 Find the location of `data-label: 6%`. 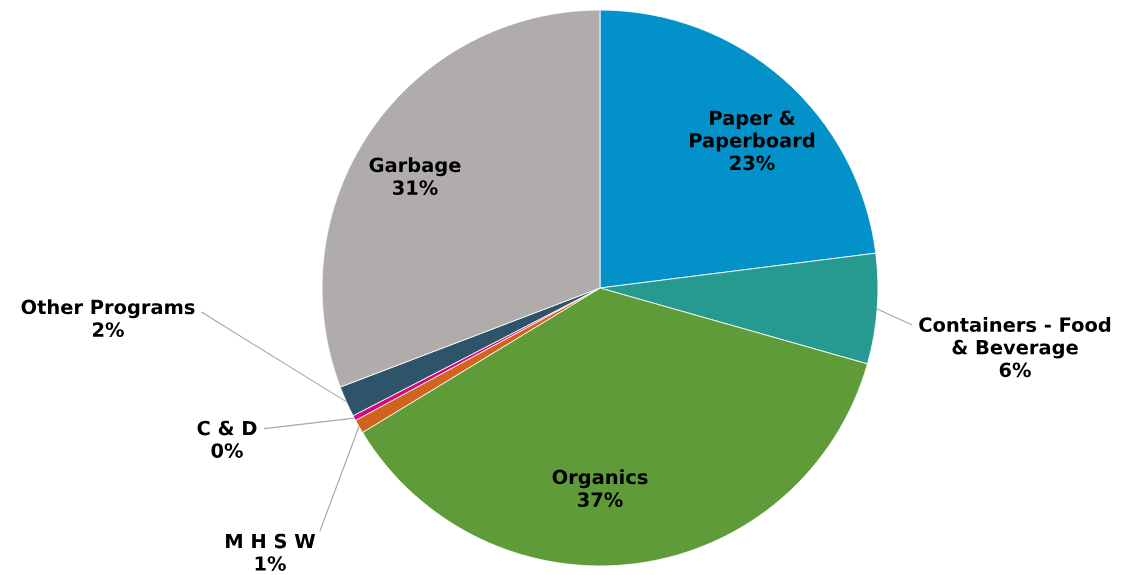

data-label: 6% is located at coordinates (1015, 370).